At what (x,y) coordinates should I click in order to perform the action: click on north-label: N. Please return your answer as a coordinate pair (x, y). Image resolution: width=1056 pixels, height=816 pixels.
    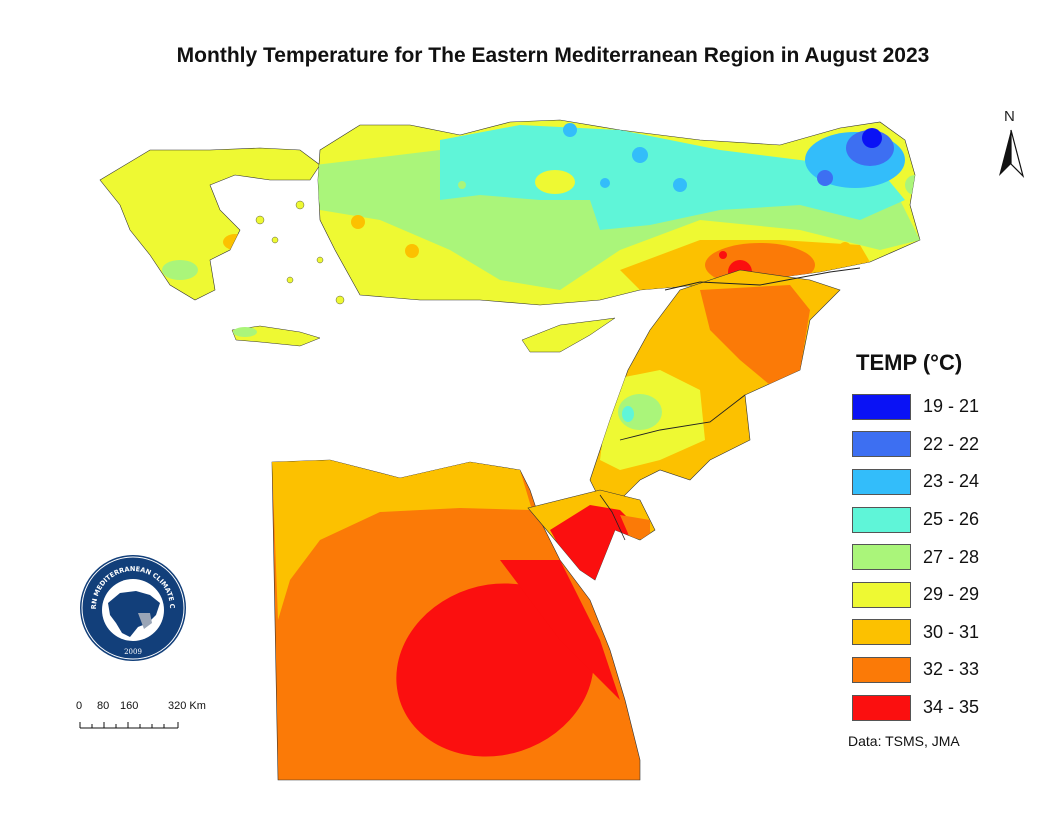
    Looking at the image, I should click on (1009, 116).